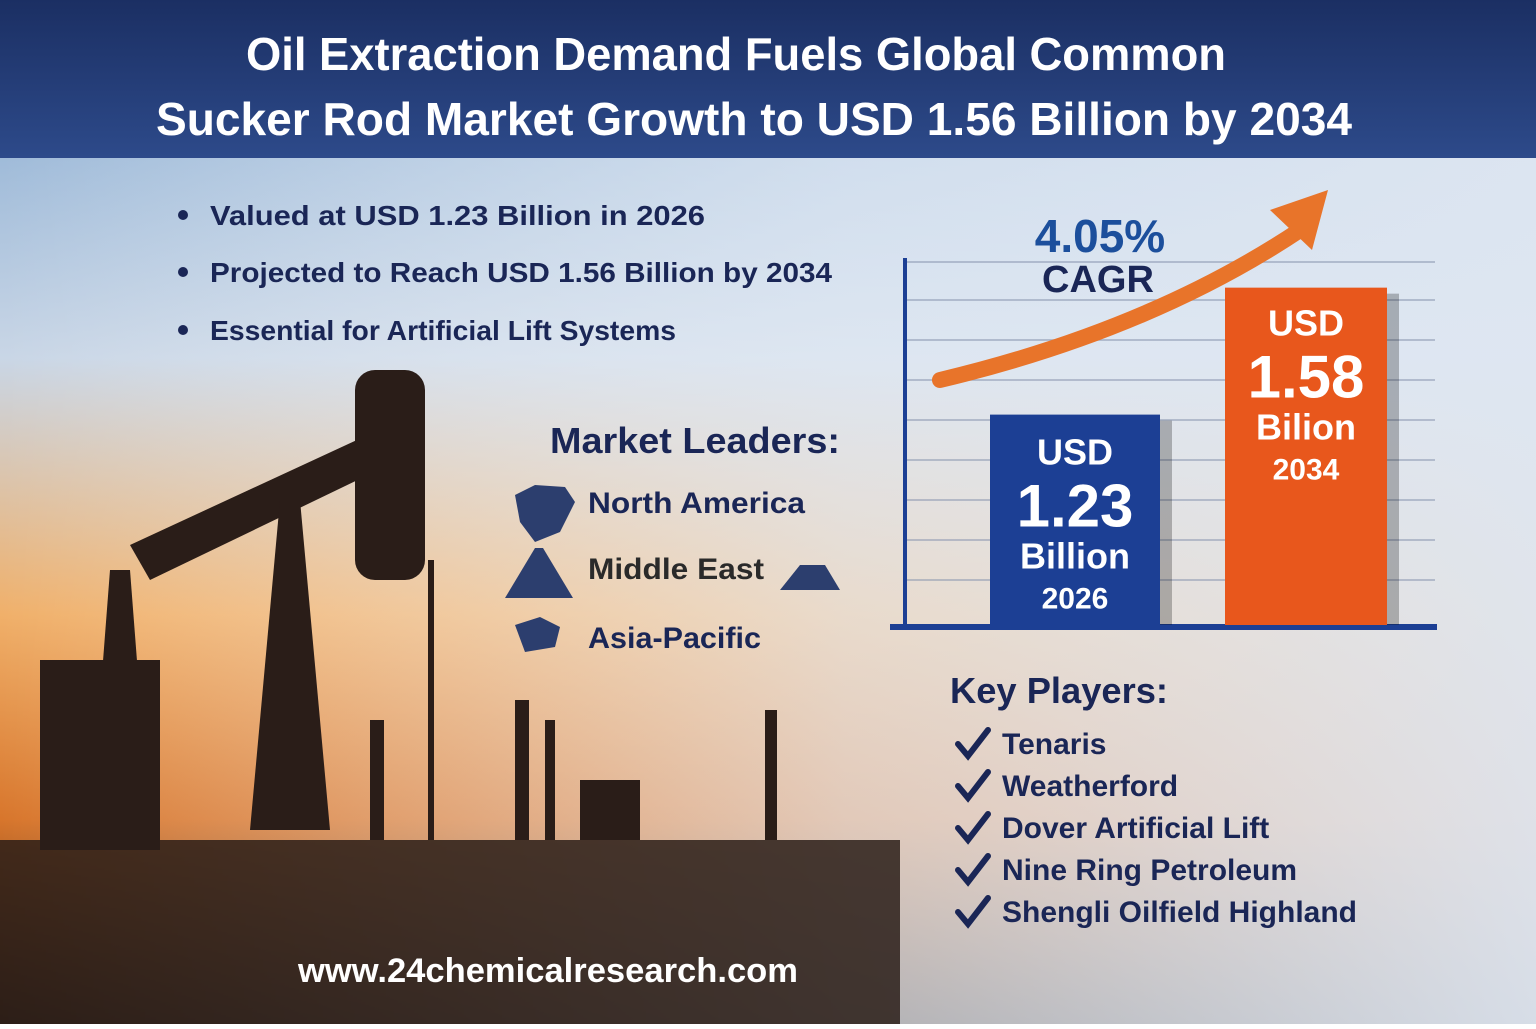 Image resolution: width=1536 pixels, height=1029 pixels. What do you see at coordinates (1075, 506) in the screenshot?
I see `bar-value: 1.23` at bounding box center [1075, 506].